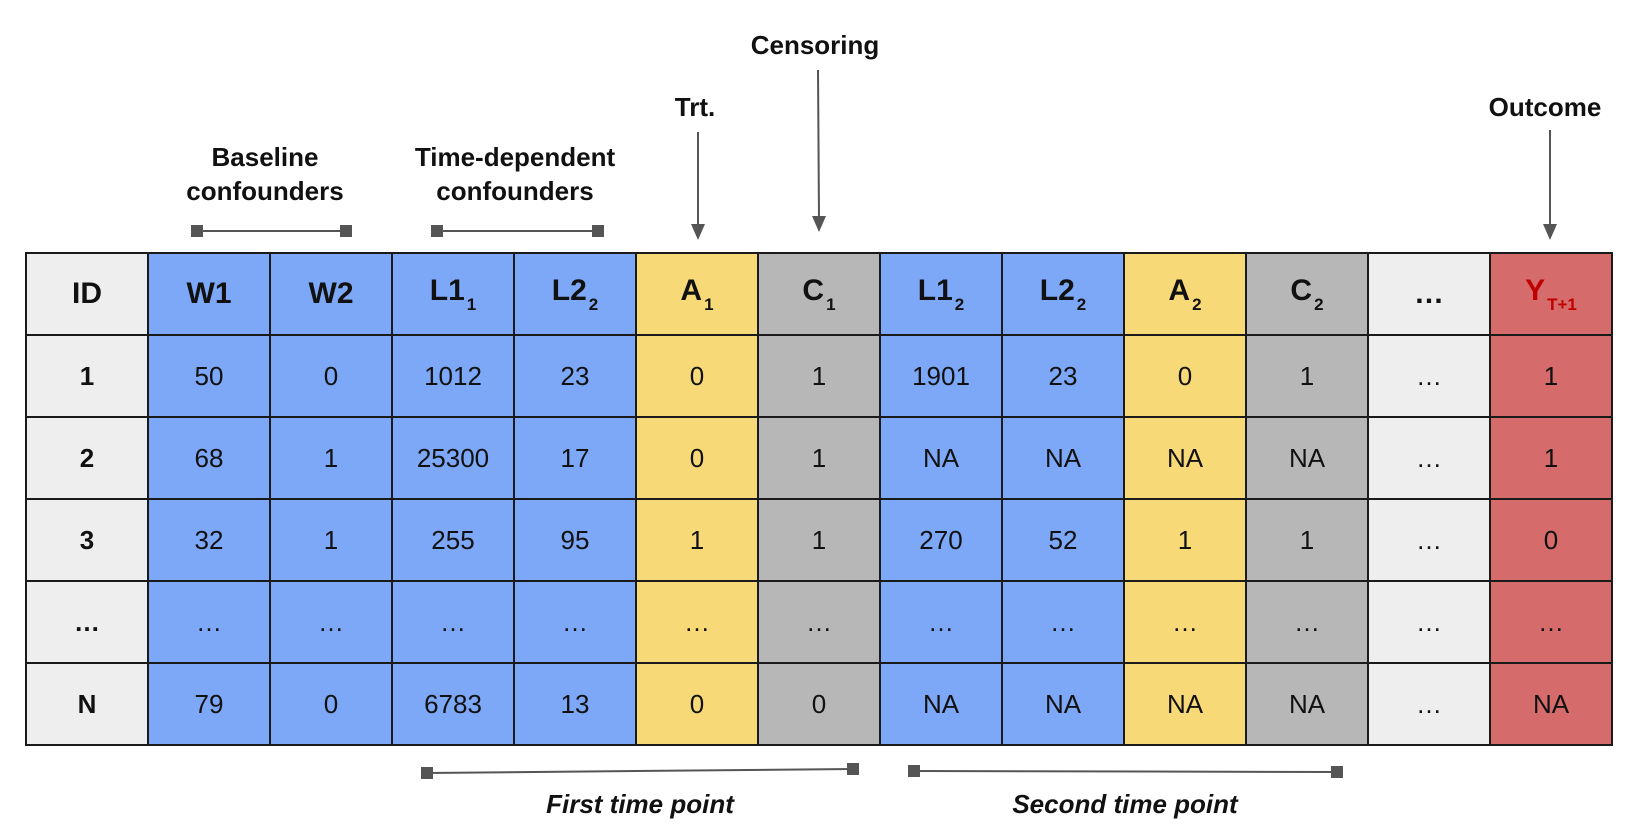  I want to click on column-header-name: ID, so click(87, 293).